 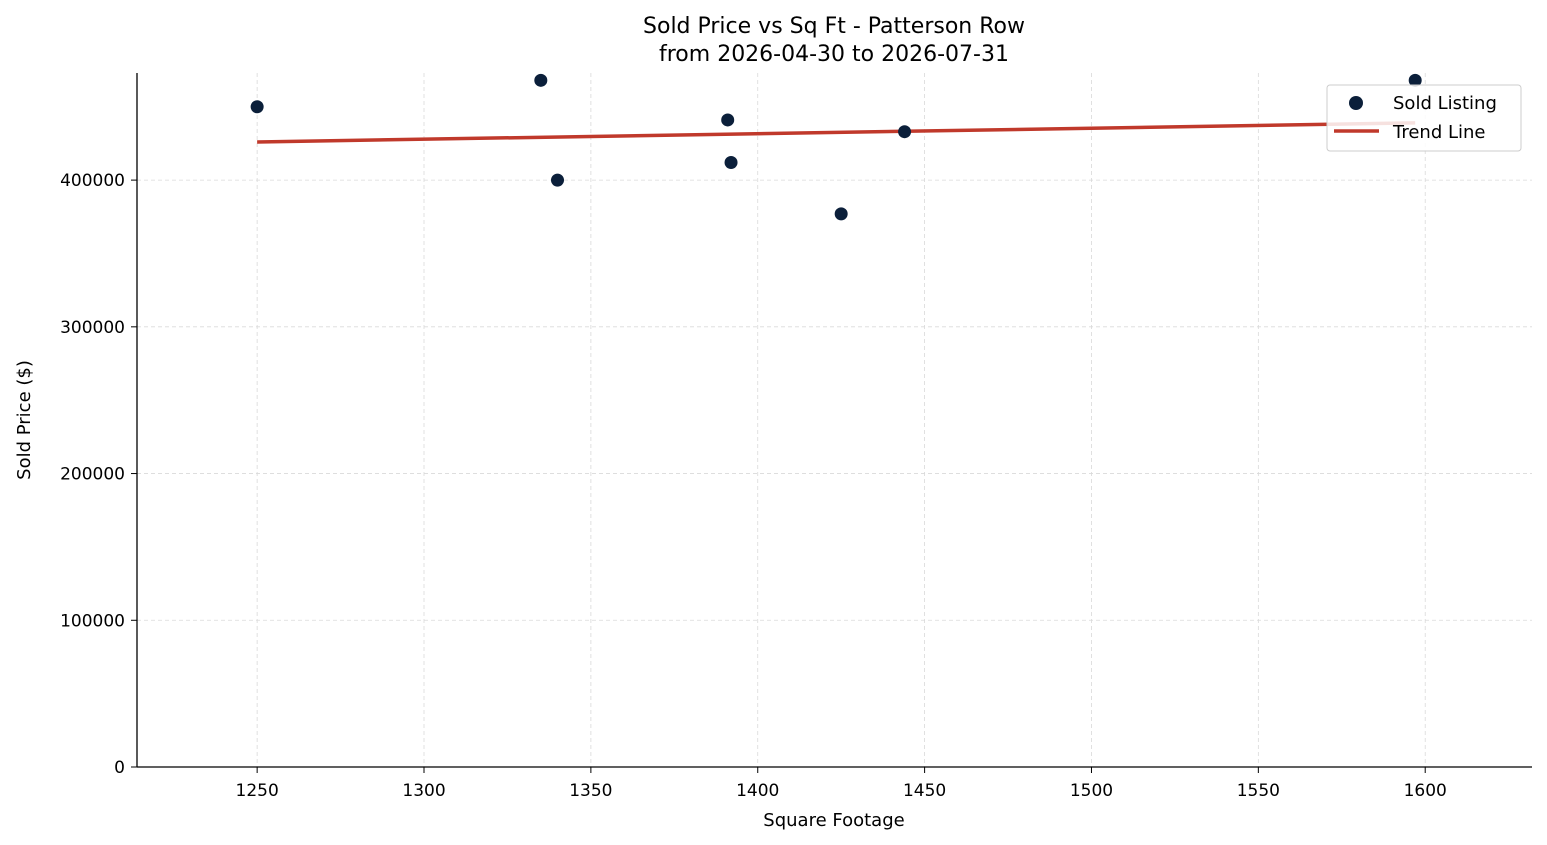 What do you see at coordinates (24, 420) in the screenshot?
I see `y-axis-label: Sold Price ($)` at bounding box center [24, 420].